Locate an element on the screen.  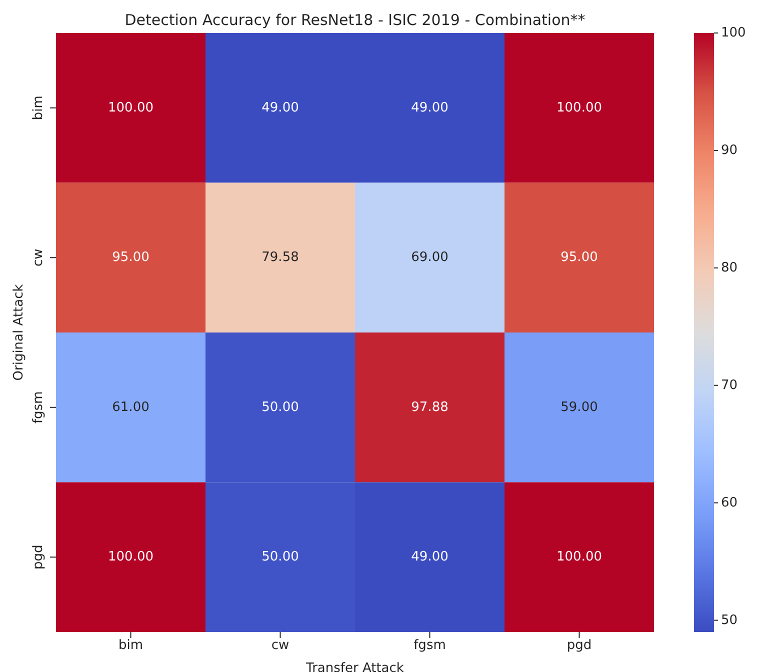
y-tick-label: pgd is located at coordinates (38, 557).